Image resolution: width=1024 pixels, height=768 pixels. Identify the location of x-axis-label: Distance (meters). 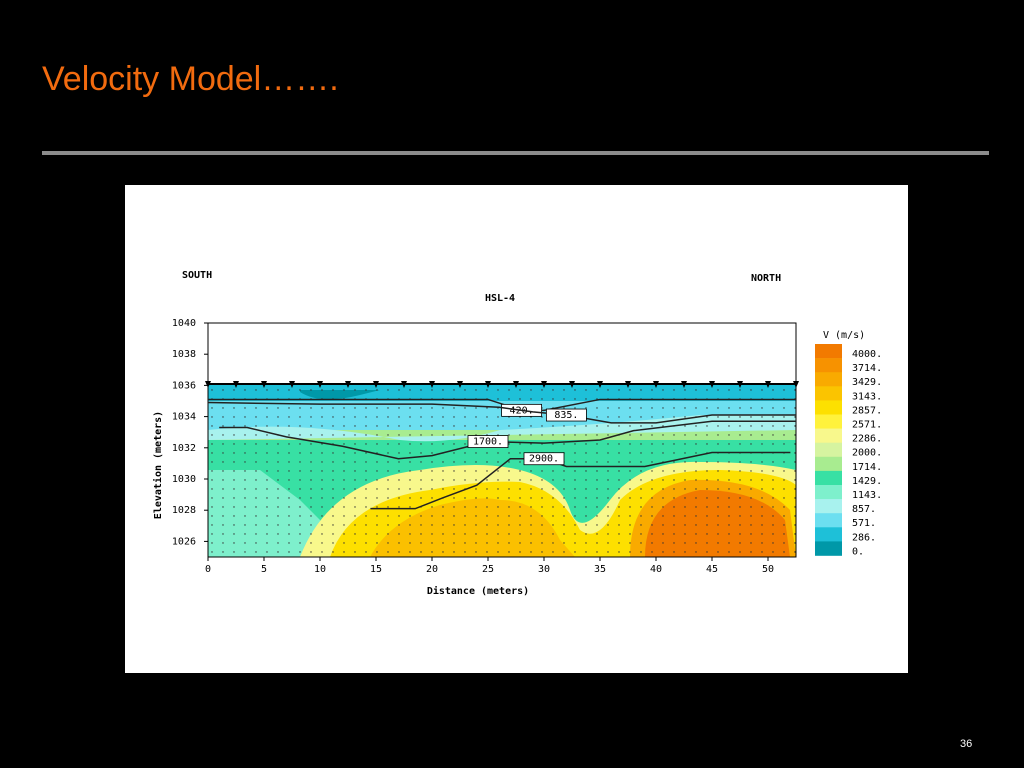
(478, 591).